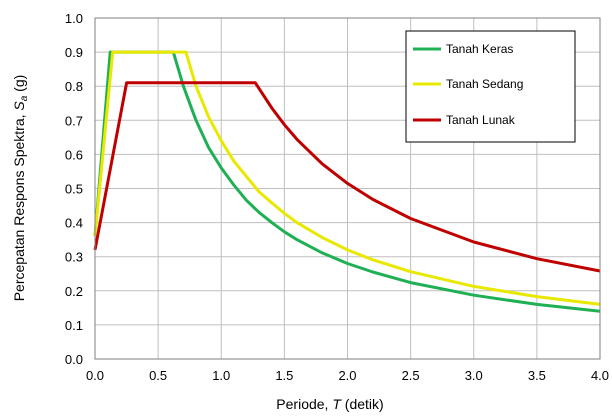 The height and width of the screenshot is (418, 612). What do you see at coordinates (284, 375) in the screenshot?
I see `x-tick-label-3: 1.5` at bounding box center [284, 375].